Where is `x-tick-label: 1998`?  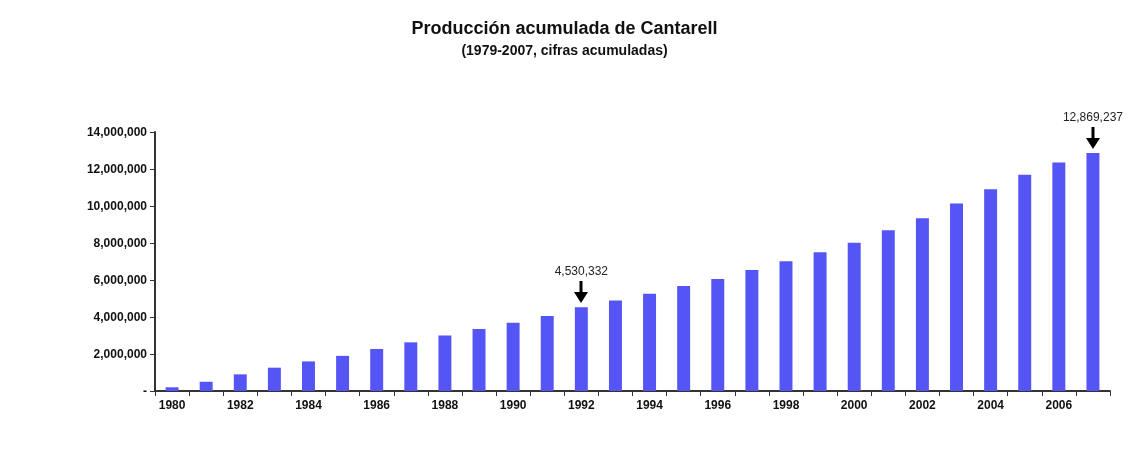
x-tick-label: 1998 is located at coordinates (786, 405).